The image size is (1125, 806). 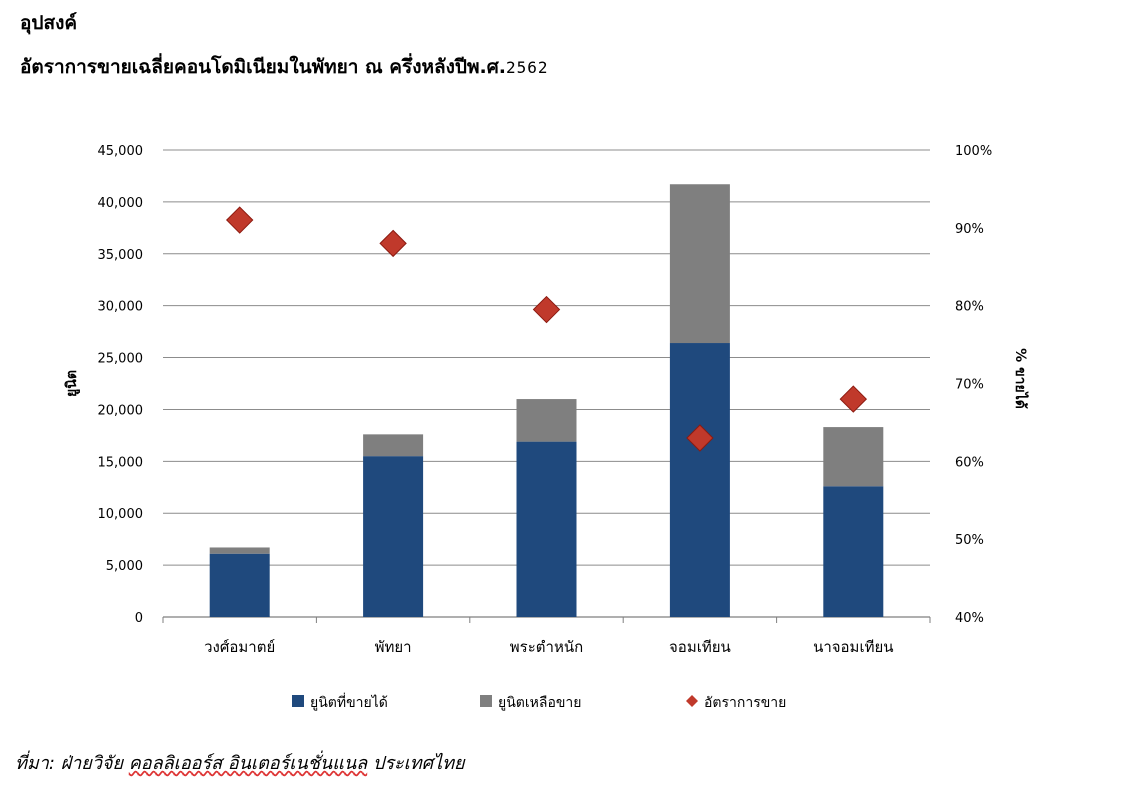 What do you see at coordinates (121, 514) in the screenshot?
I see `y-tick-label: 10,000` at bounding box center [121, 514].